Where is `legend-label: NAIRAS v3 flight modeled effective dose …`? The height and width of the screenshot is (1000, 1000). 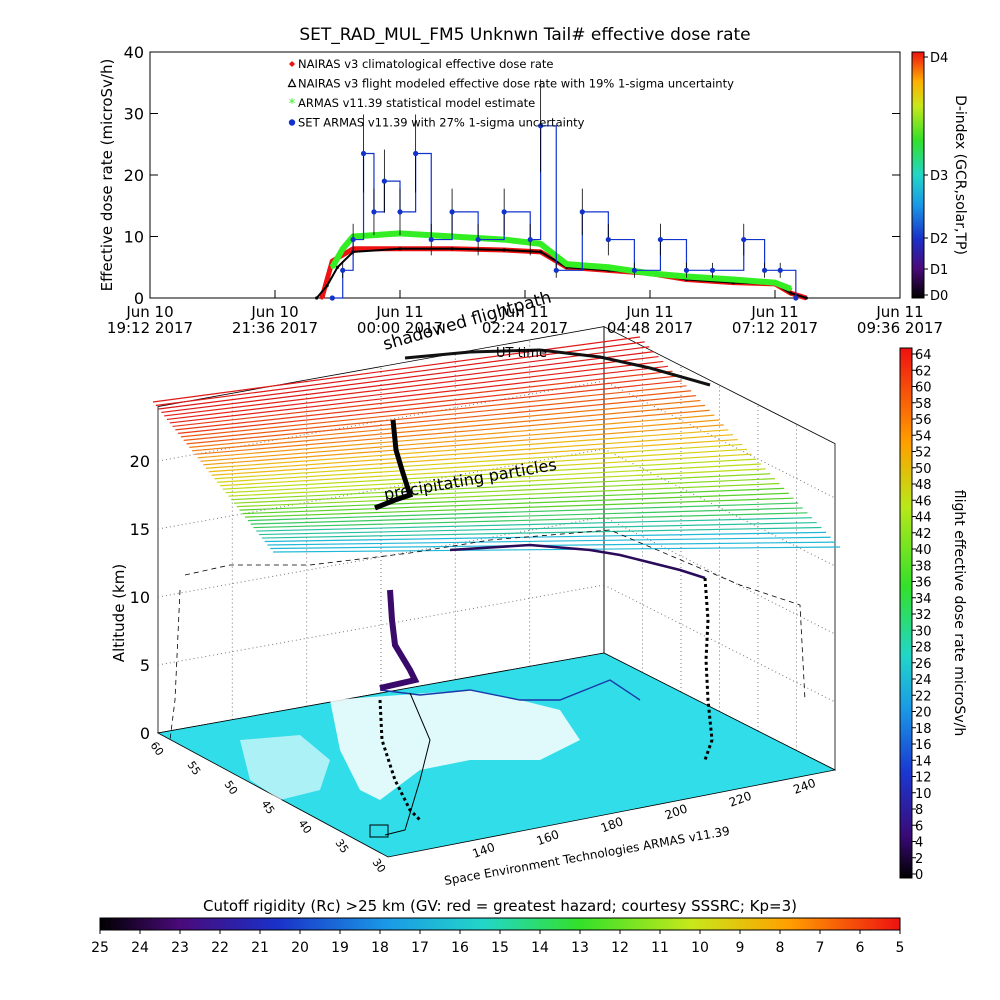 legend-label: NAIRAS v3 flight modeled effective dose … is located at coordinates (516, 84).